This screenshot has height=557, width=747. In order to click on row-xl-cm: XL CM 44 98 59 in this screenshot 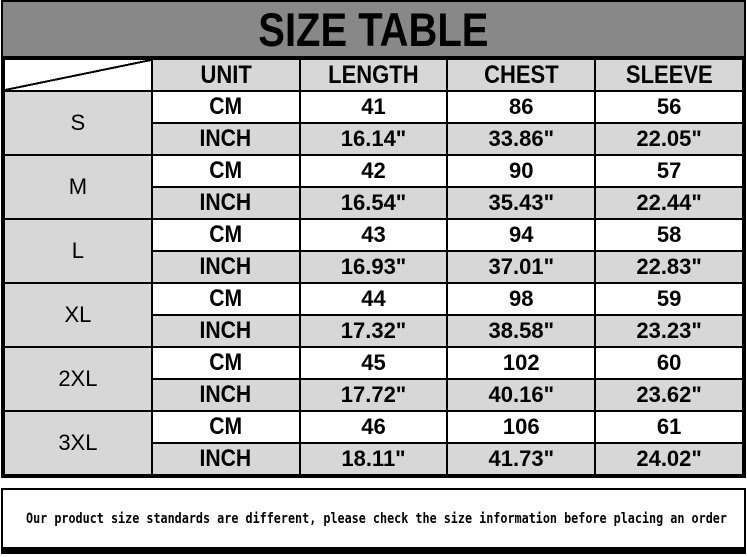, I will do `click(373, 315)`.